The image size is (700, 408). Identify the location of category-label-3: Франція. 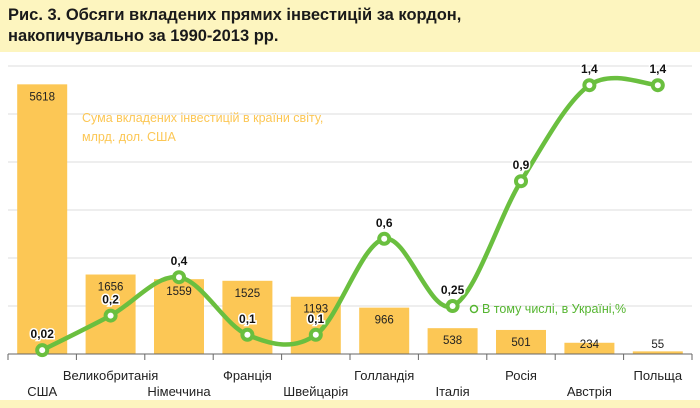
(247, 375).